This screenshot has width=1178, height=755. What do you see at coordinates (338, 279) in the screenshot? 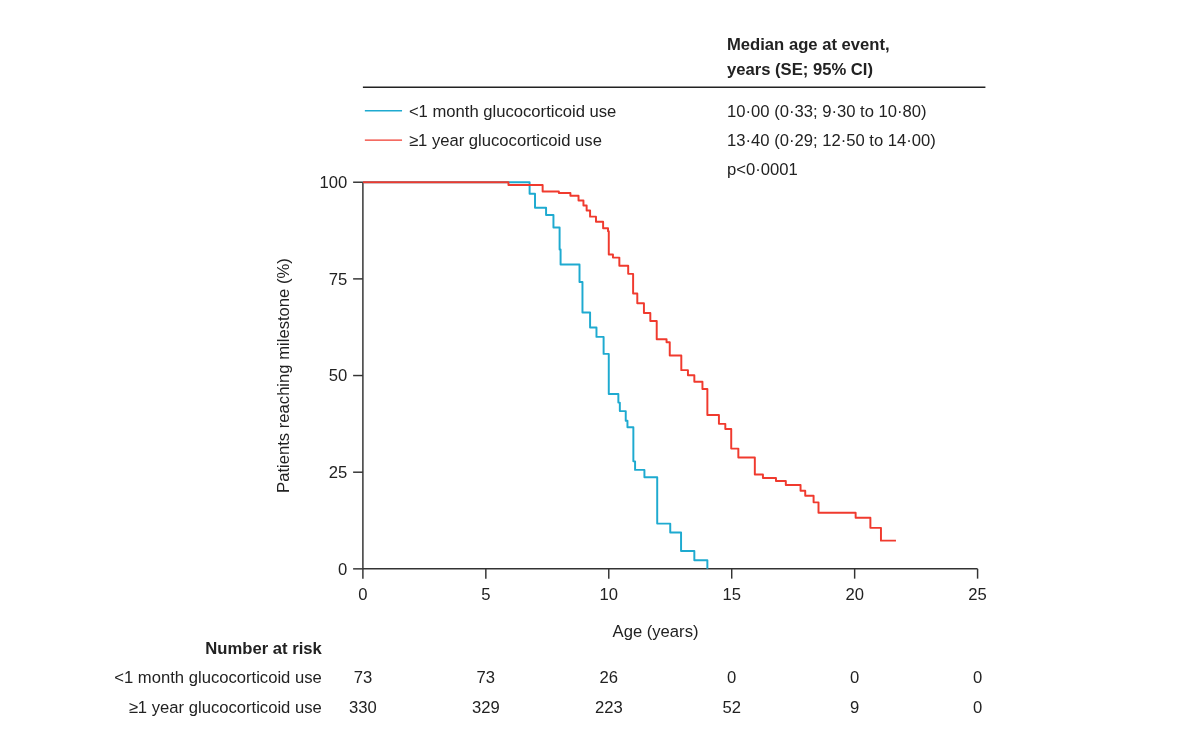
I see `y-tick-label: 75` at bounding box center [338, 279].